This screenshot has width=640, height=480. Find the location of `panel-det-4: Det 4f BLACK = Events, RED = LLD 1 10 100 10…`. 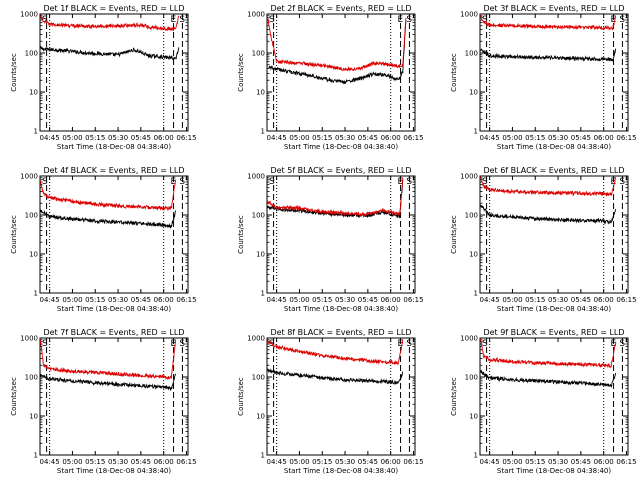

panel-det-4: Det 4f BLACK = Events, RED = LLD 1 10 100 10… is located at coordinates (103, 239).